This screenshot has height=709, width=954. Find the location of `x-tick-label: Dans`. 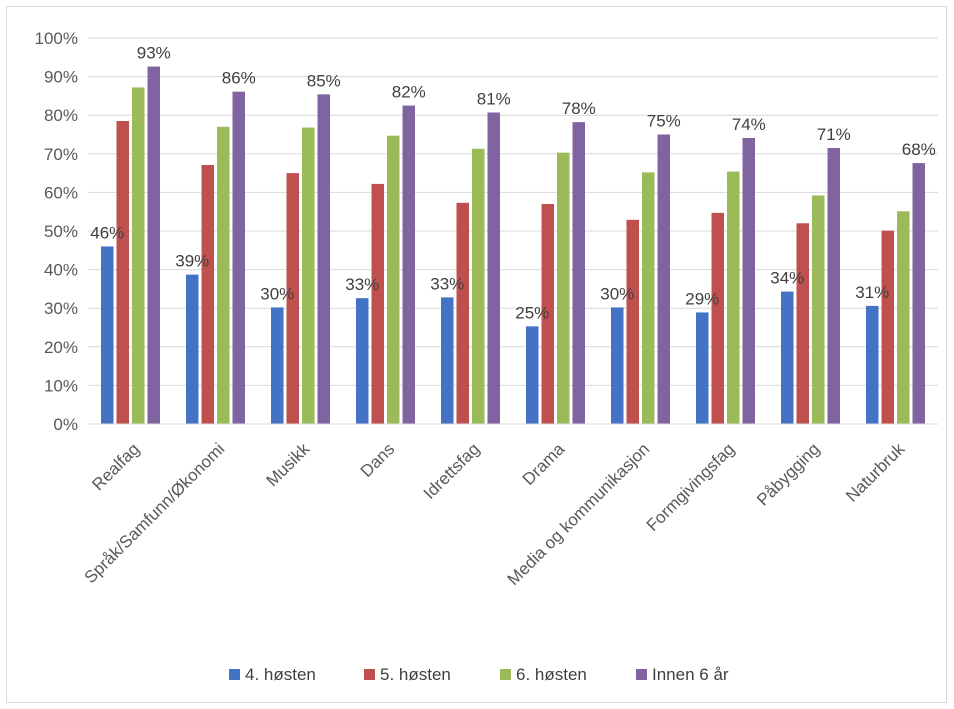

x-tick-label: Dans is located at coordinates (377, 459).